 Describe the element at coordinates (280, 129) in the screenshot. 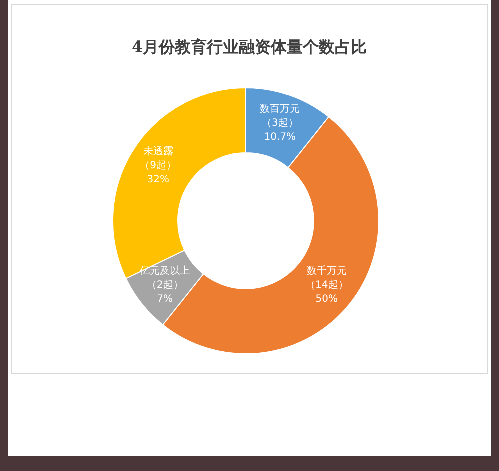

I see `data-label: （3起） 10.7%` at that location.